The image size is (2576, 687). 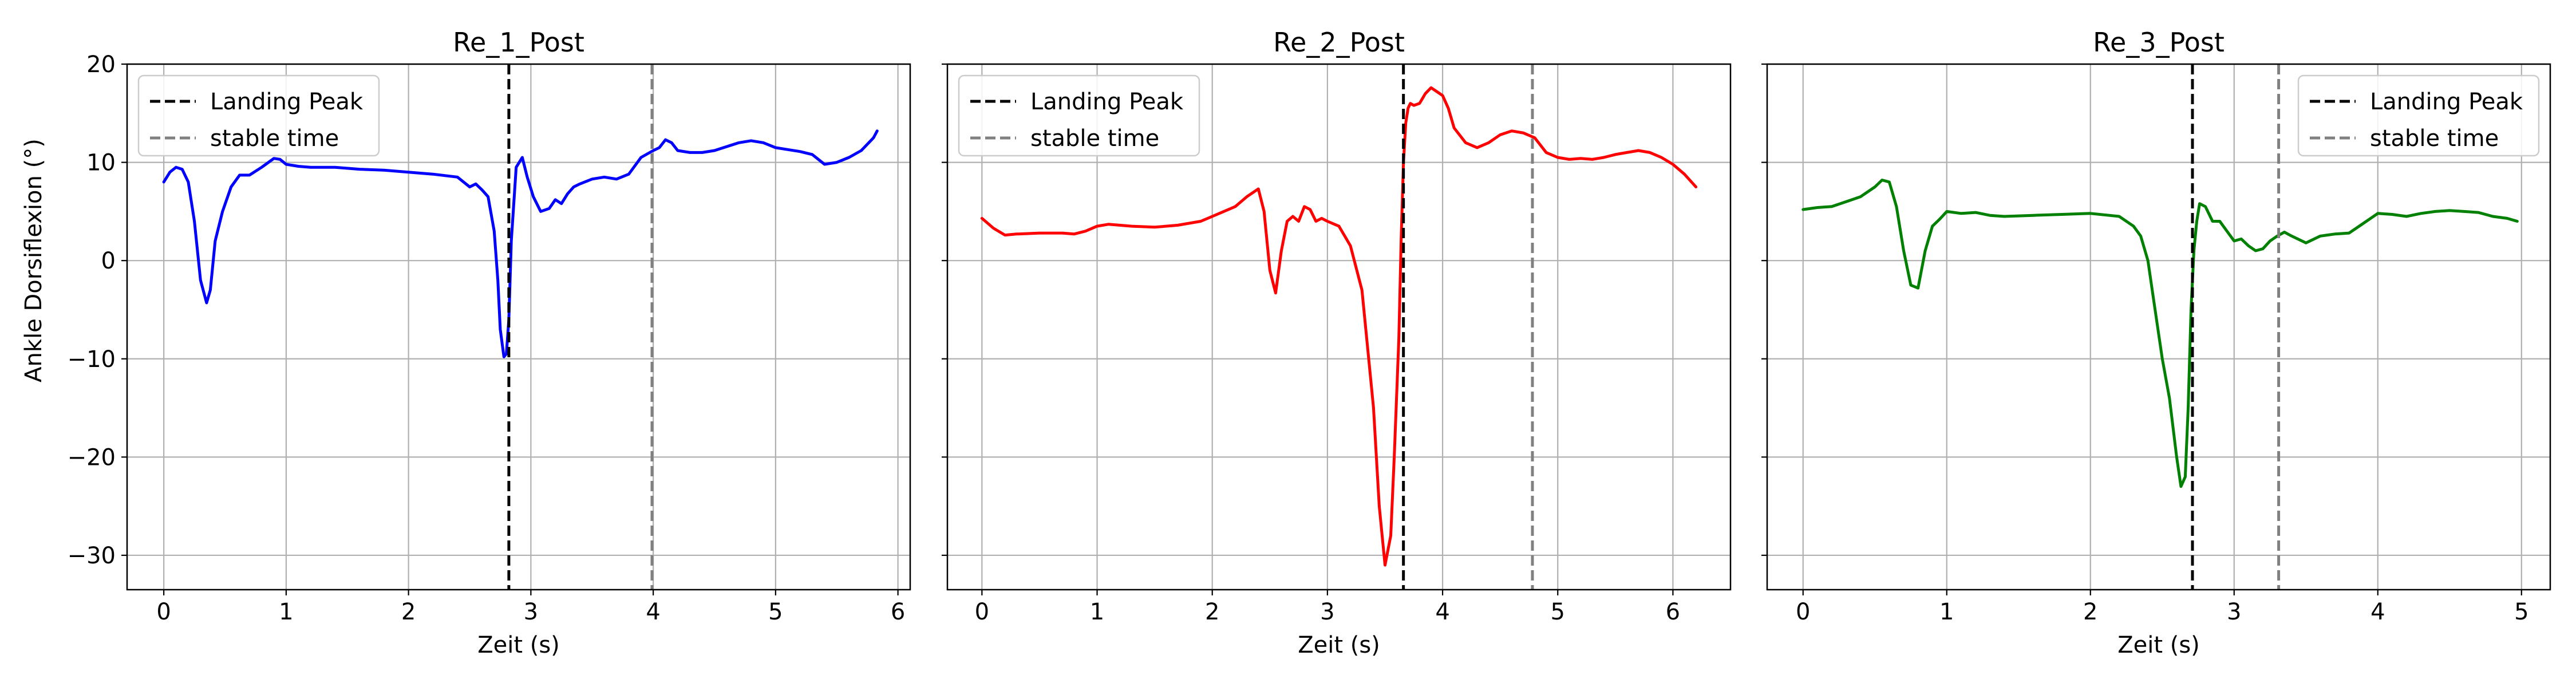 I want to click on y-axis-label: Ankle Dorsiflexion (°), so click(x=34, y=260).